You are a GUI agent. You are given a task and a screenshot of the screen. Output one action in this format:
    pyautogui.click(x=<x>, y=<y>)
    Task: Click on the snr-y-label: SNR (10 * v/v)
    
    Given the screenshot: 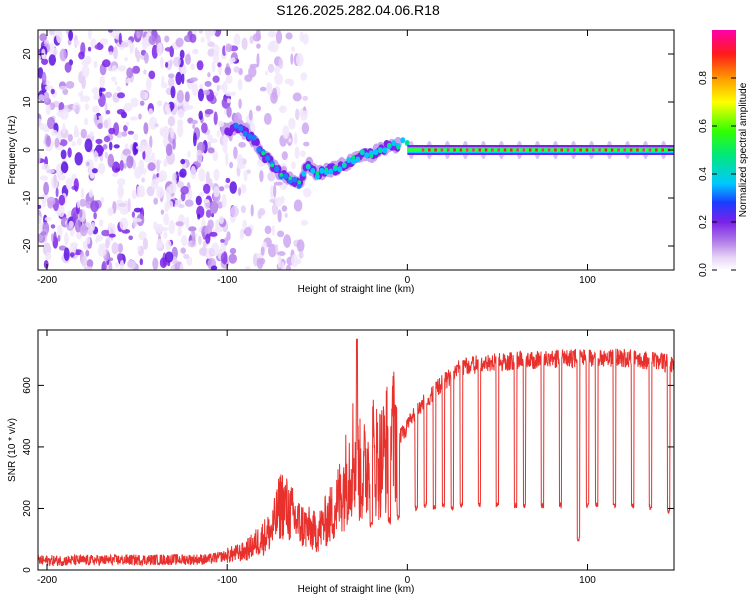 What is the action you would take?
    pyautogui.click(x=12, y=450)
    